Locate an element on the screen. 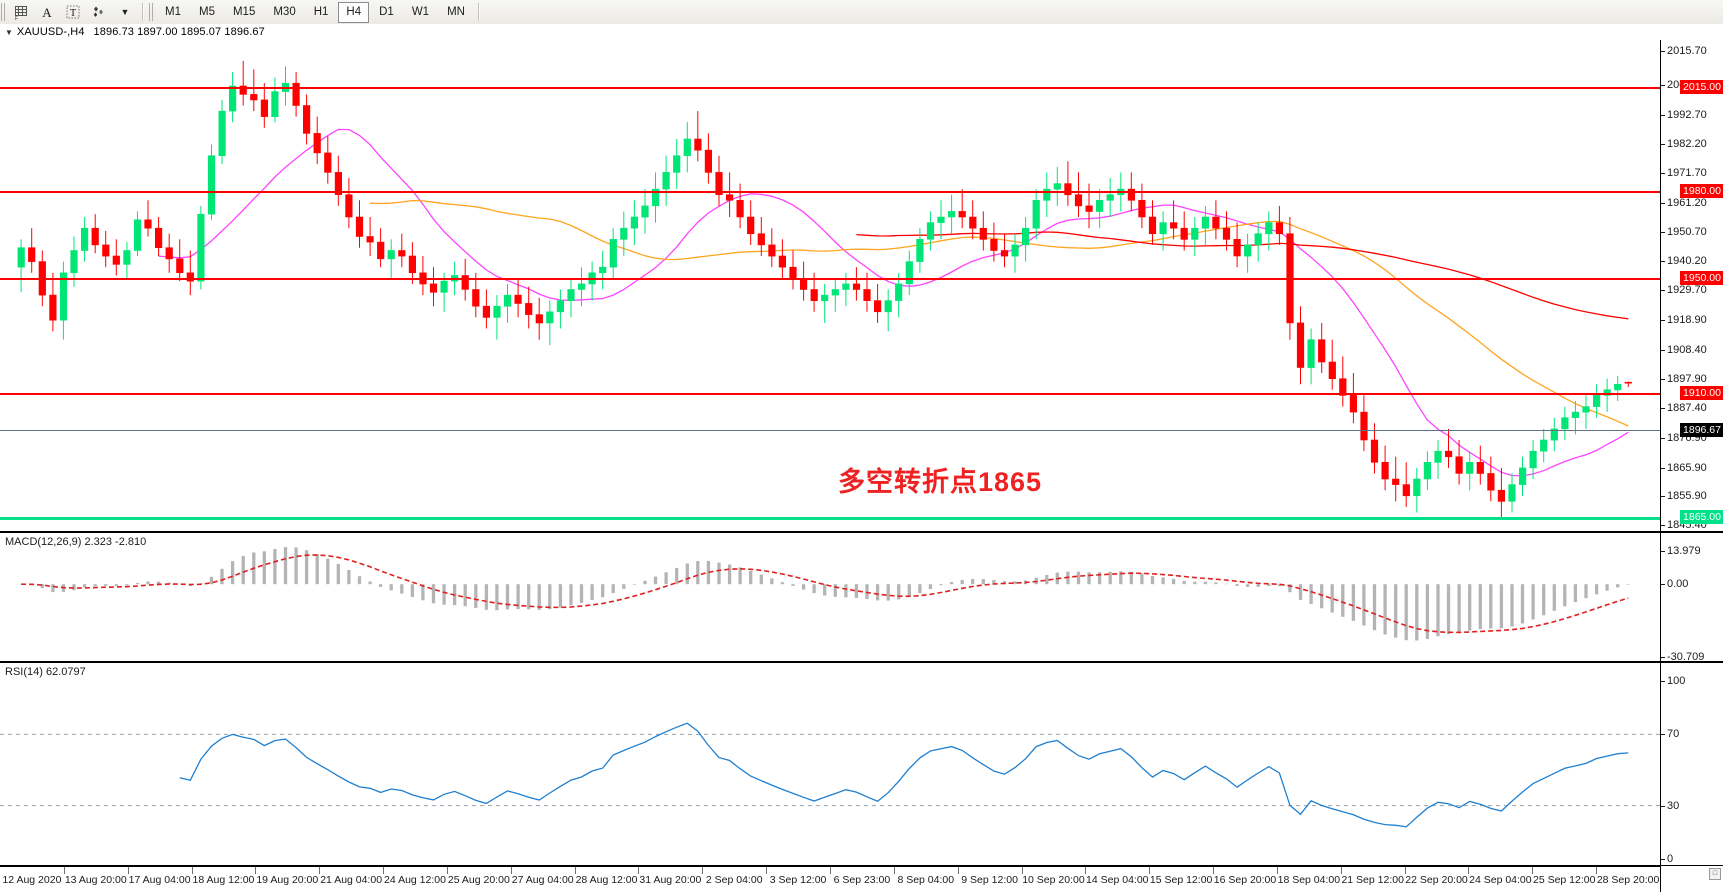 The height and width of the screenshot is (892, 1723). time-axis-label: 14 Sep 04:00 is located at coordinates (1117, 880).